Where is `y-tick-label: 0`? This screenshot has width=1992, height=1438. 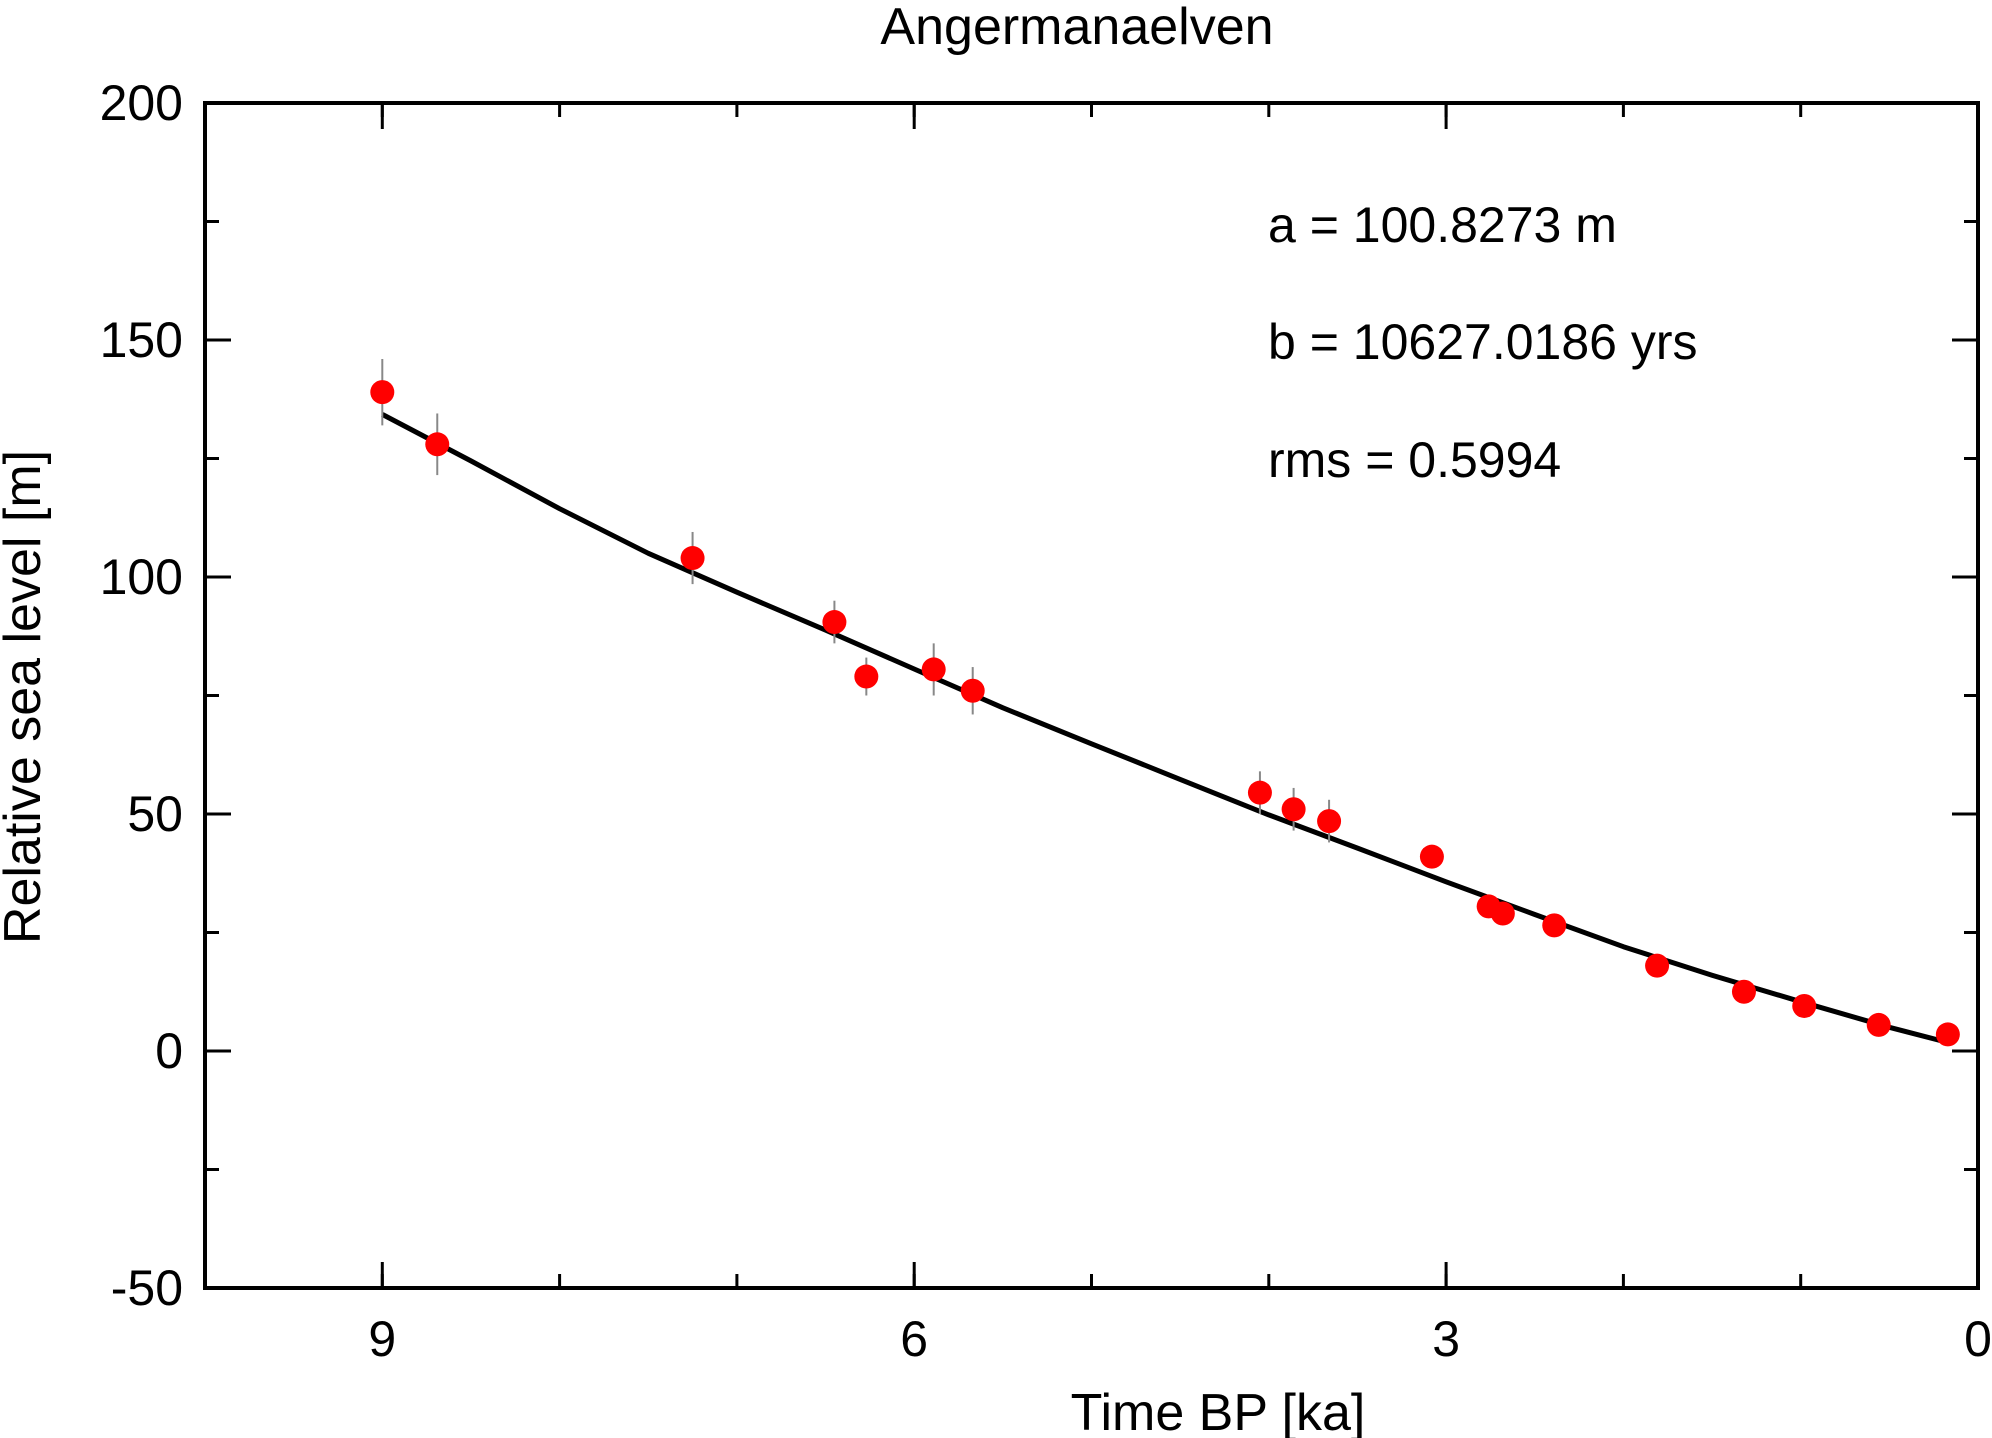 y-tick-label: 0 is located at coordinates (169, 1051).